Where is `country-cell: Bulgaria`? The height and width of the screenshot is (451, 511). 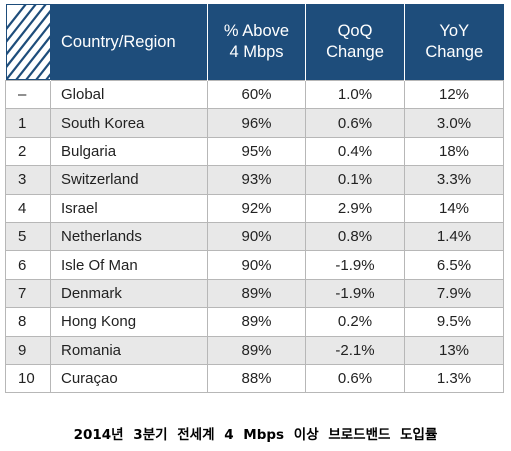
country-cell: Bulgaria is located at coordinates (129, 151).